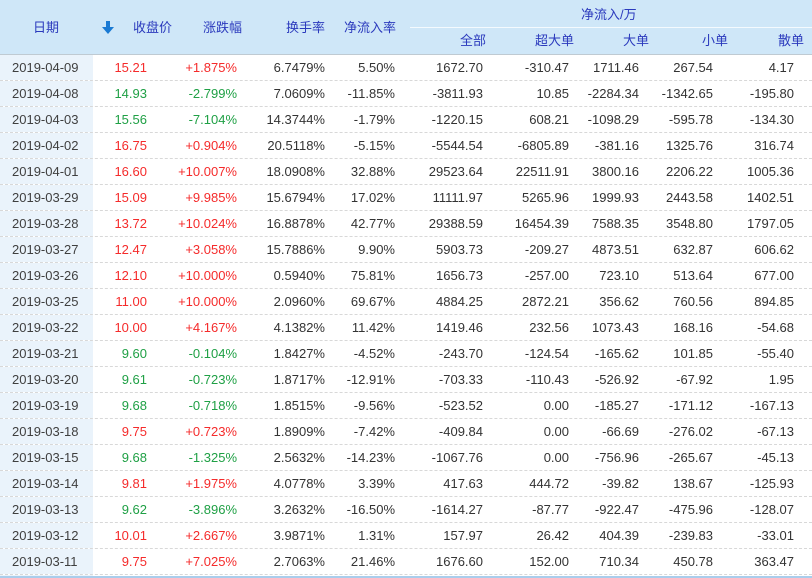 This screenshot has width=812, height=578. Describe the element at coordinates (299, 353) in the screenshot. I see `turnover-cell: 1.8427%` at that location.